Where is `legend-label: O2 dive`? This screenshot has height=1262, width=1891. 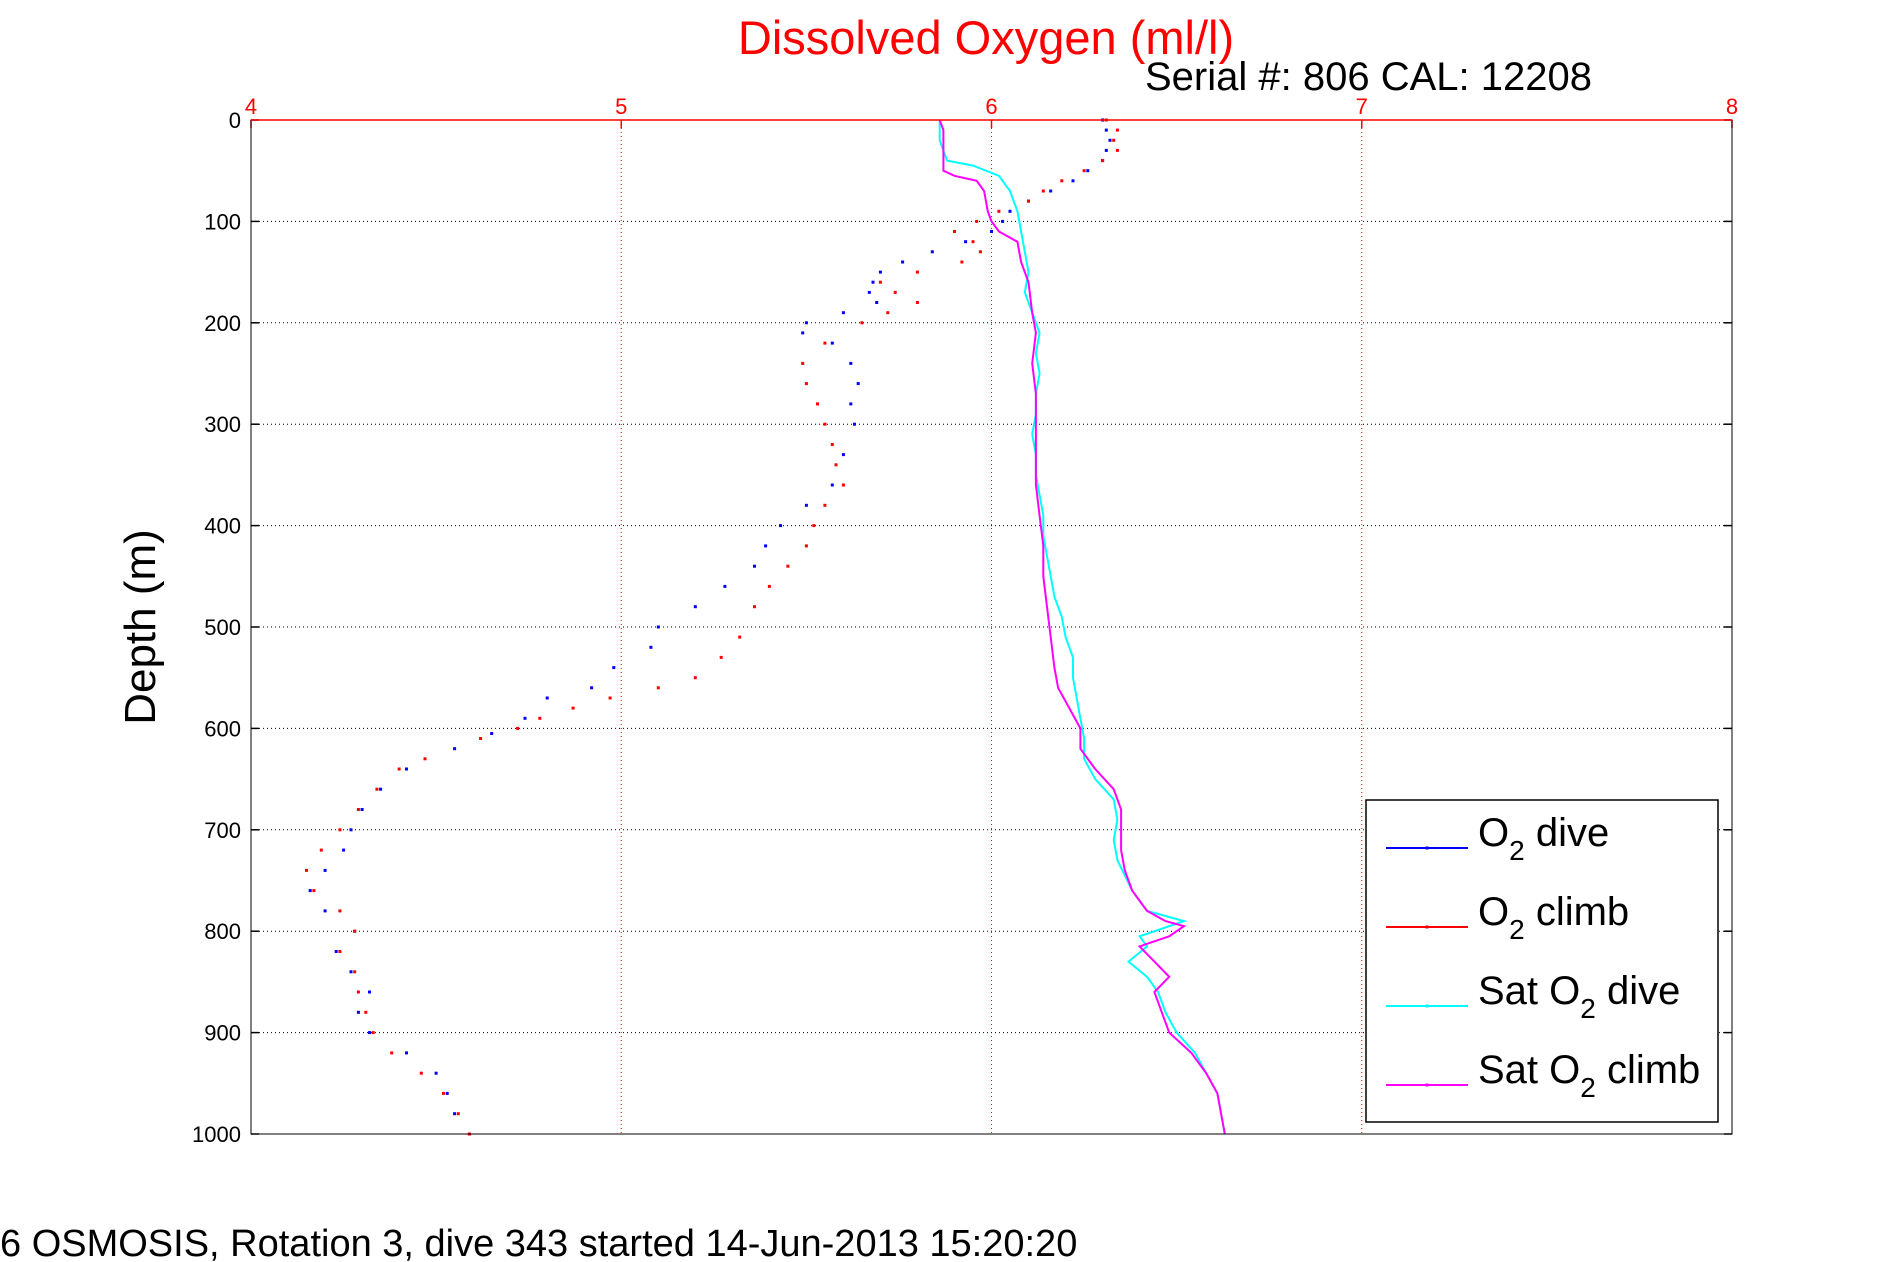 legend-label: O2 dive is located at coordinates (1543, 838).